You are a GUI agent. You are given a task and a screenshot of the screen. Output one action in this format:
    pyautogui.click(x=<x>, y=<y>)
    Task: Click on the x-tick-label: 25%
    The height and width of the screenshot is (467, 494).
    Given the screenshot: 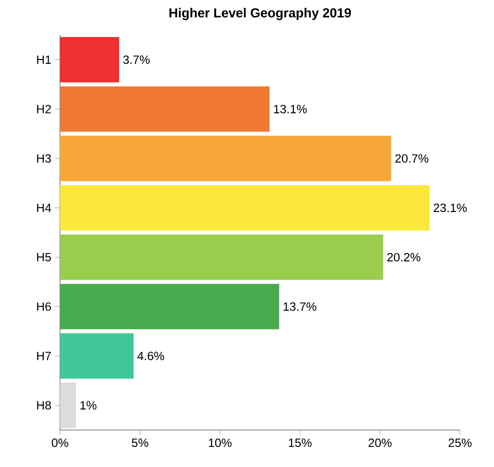 What is the action you would take?
    pyautogui.click(x=460, y=443)
    